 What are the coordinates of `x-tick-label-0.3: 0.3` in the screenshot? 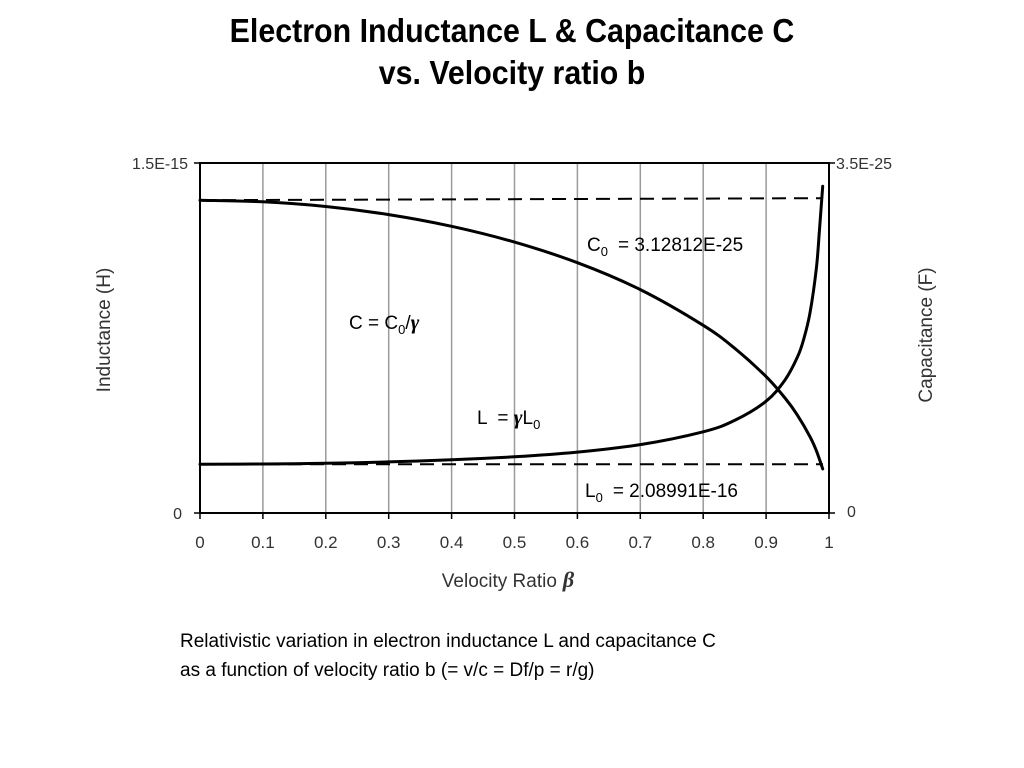 It's located at (389, 542).